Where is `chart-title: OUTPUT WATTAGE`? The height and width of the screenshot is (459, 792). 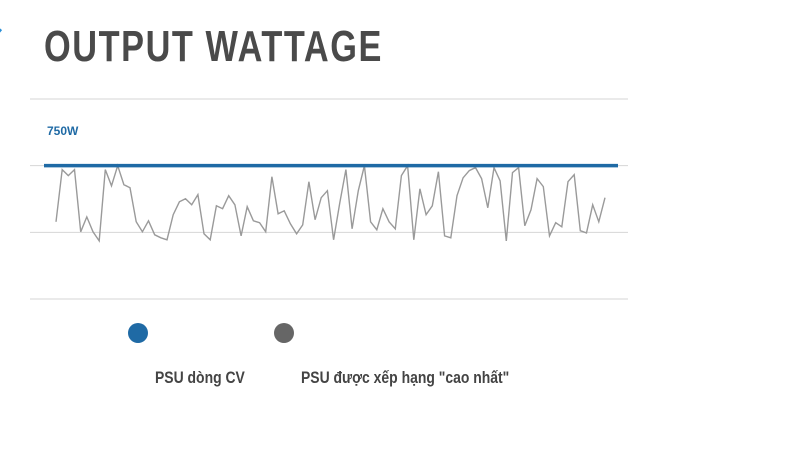
chart-title: OUTPUT WATTAGE is located at coordinates (213, 46).